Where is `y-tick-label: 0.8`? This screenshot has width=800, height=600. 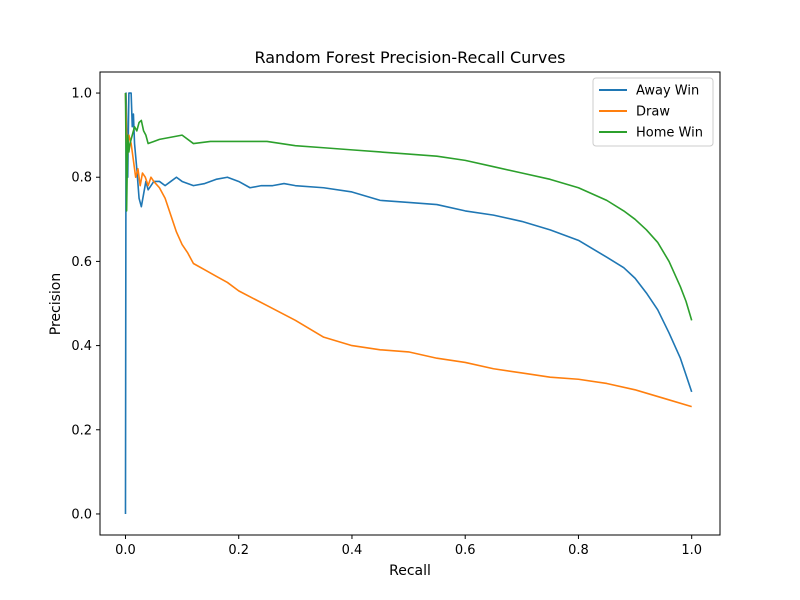 y-tick-label: 0.8 is located at coordinates (81, 178).